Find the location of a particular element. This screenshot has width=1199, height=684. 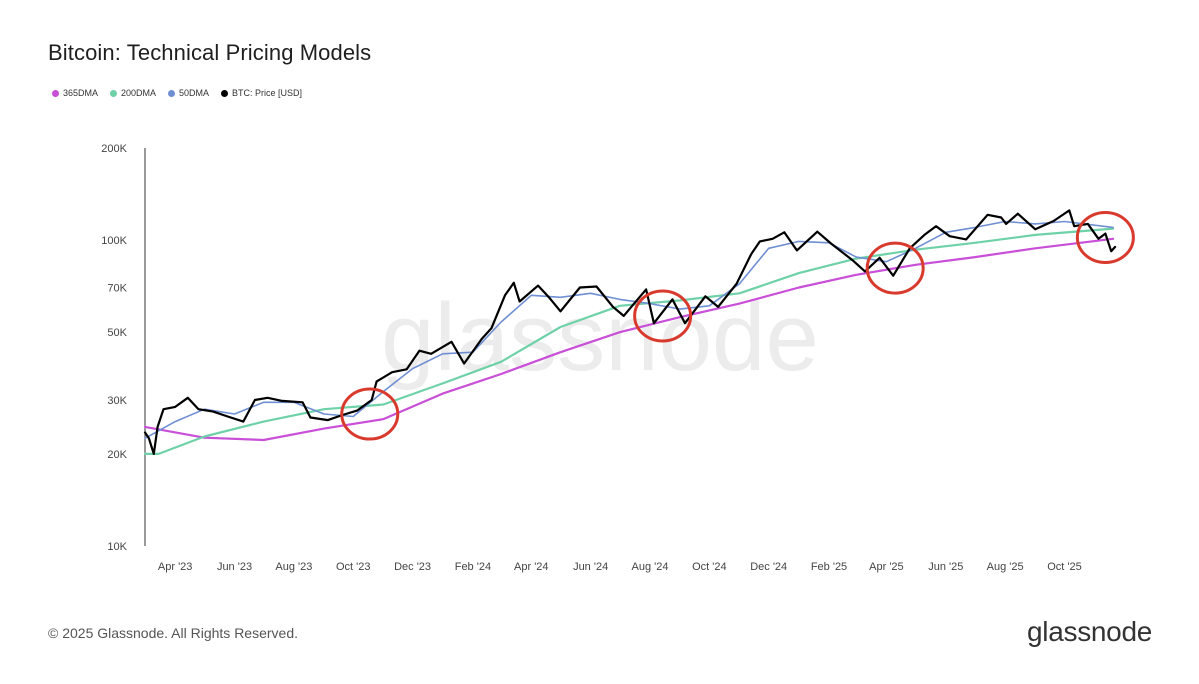

legend-label-50dma: 50DMA is located at coordinates (194, 93).